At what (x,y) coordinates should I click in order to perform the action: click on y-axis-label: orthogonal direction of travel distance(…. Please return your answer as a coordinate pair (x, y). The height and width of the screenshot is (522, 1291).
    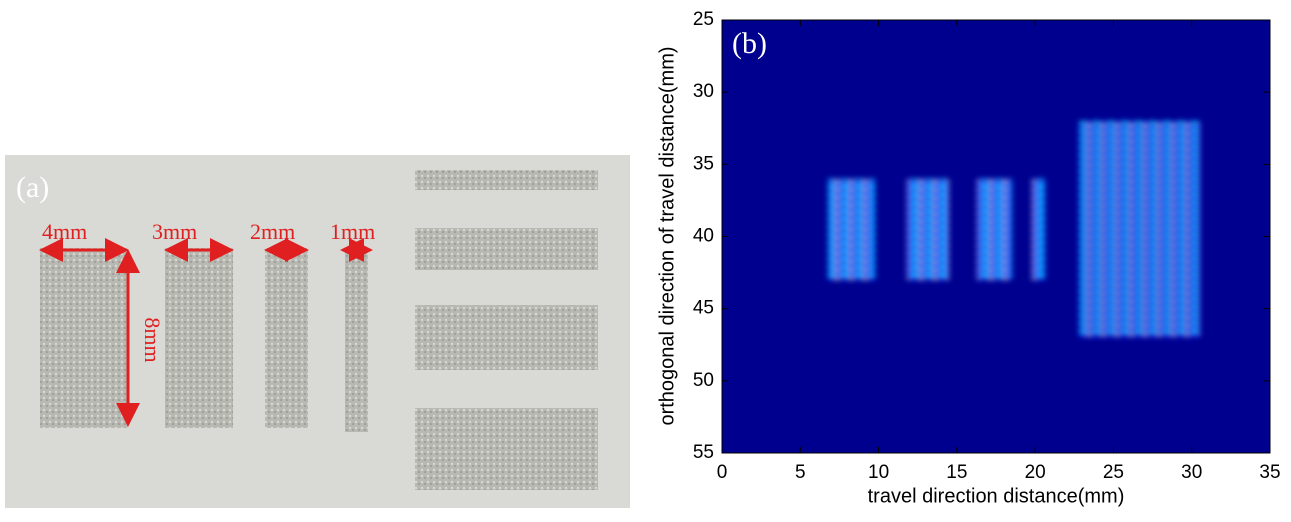
    Looking at the image, I should click on (667, 235).